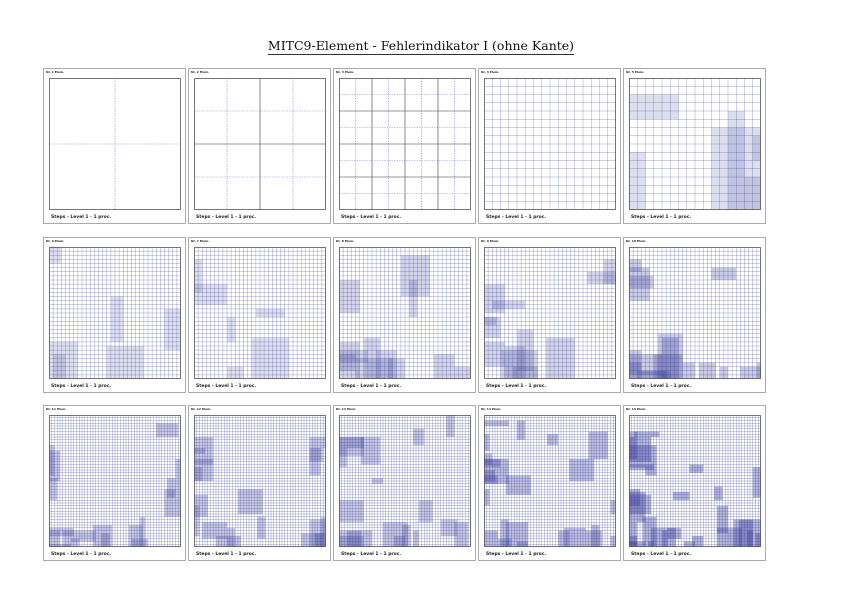  Describe the element at coordinates (200, 241) in the screenshot. I see `panel-top-label: Nr. 7 Elem.` at that location.